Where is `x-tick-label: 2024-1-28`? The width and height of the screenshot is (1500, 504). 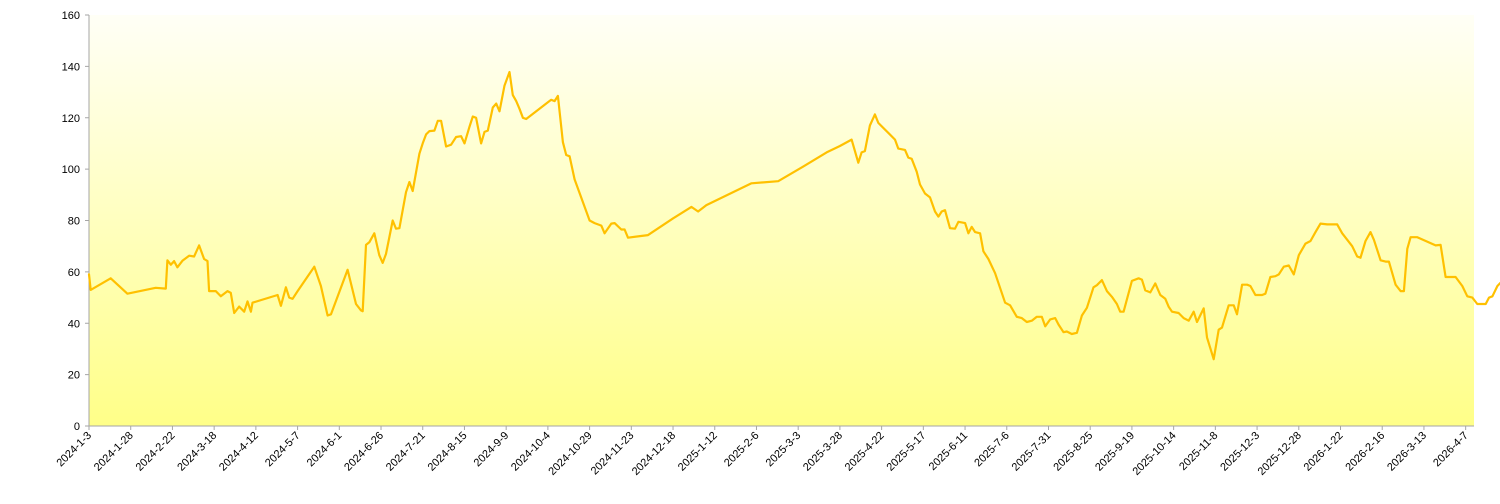 x-tick-label: 2024-1-28 is located at coordinates (114, 452).